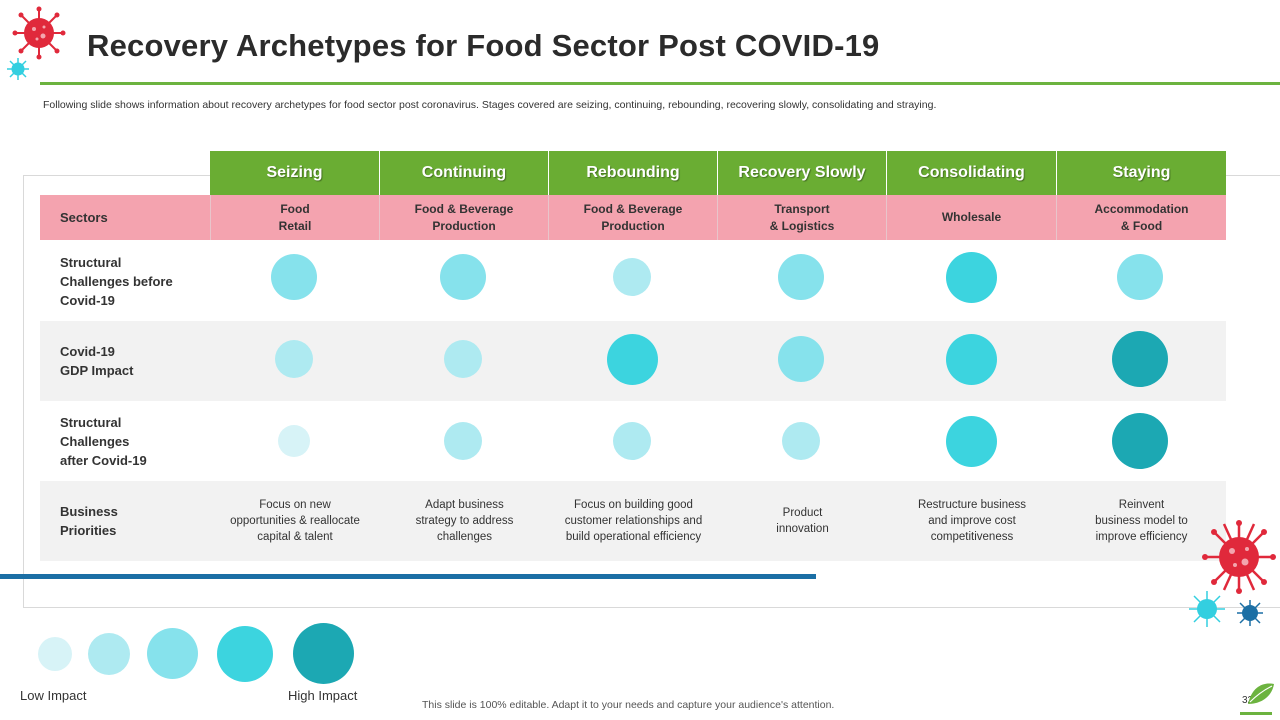  I want to click on sector-rebounding: Food & Beverage Production, so click(633, 217).